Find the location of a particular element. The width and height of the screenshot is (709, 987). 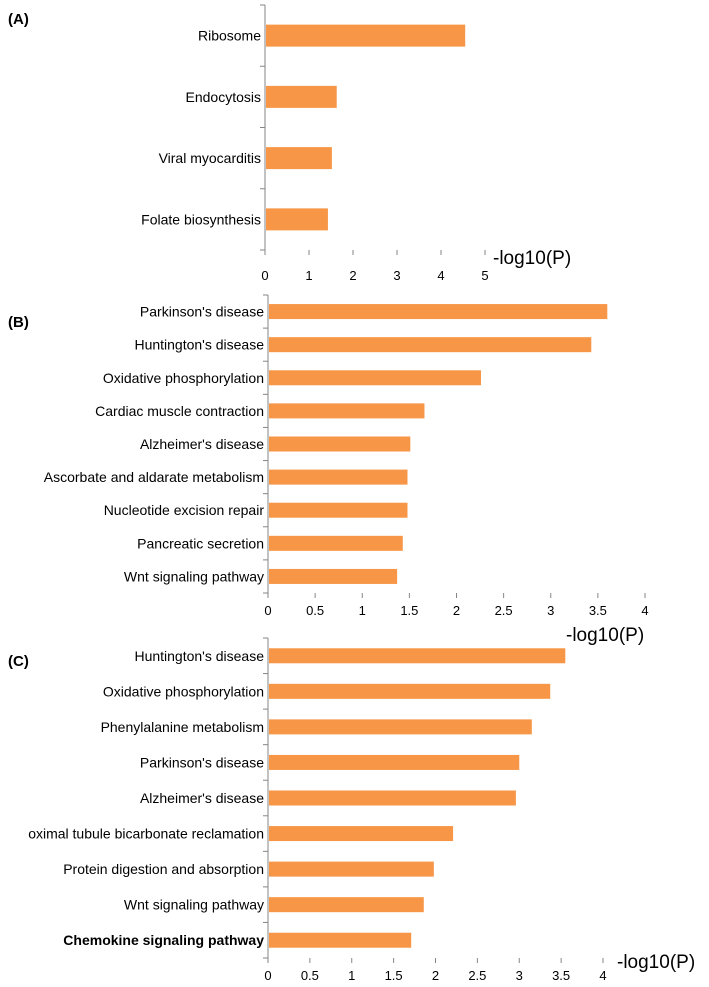

category-label: oximal tubule bicarbonate reclamation is located at coordinates (146, 834).